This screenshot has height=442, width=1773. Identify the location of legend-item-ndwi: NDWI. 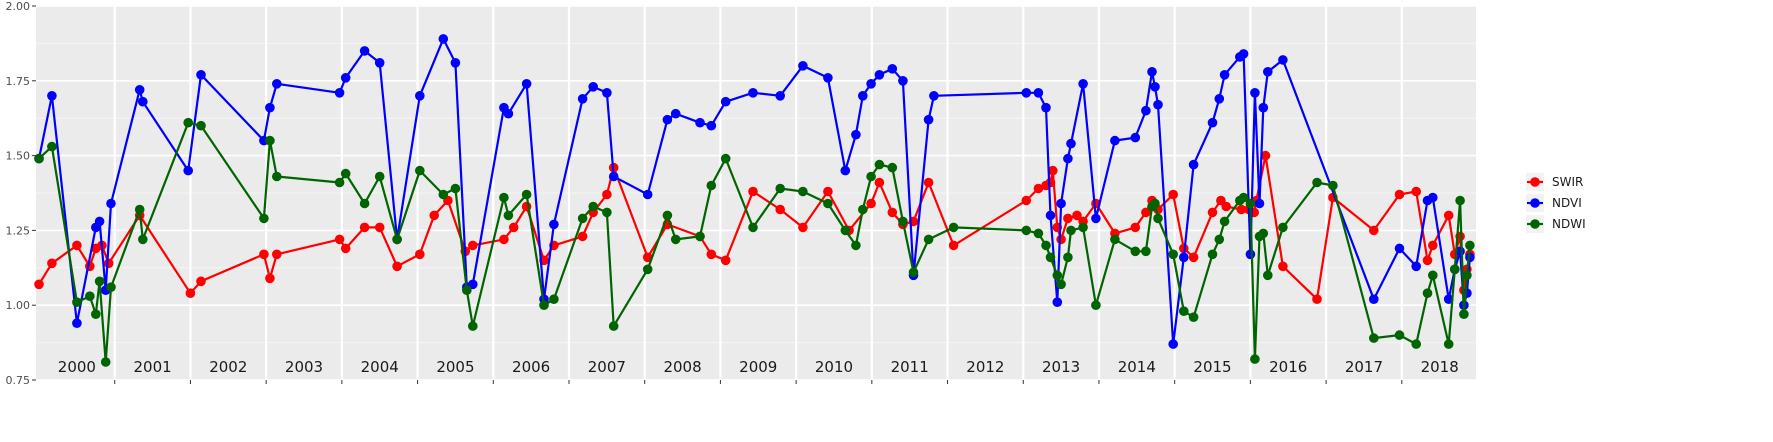
(1556, 224).